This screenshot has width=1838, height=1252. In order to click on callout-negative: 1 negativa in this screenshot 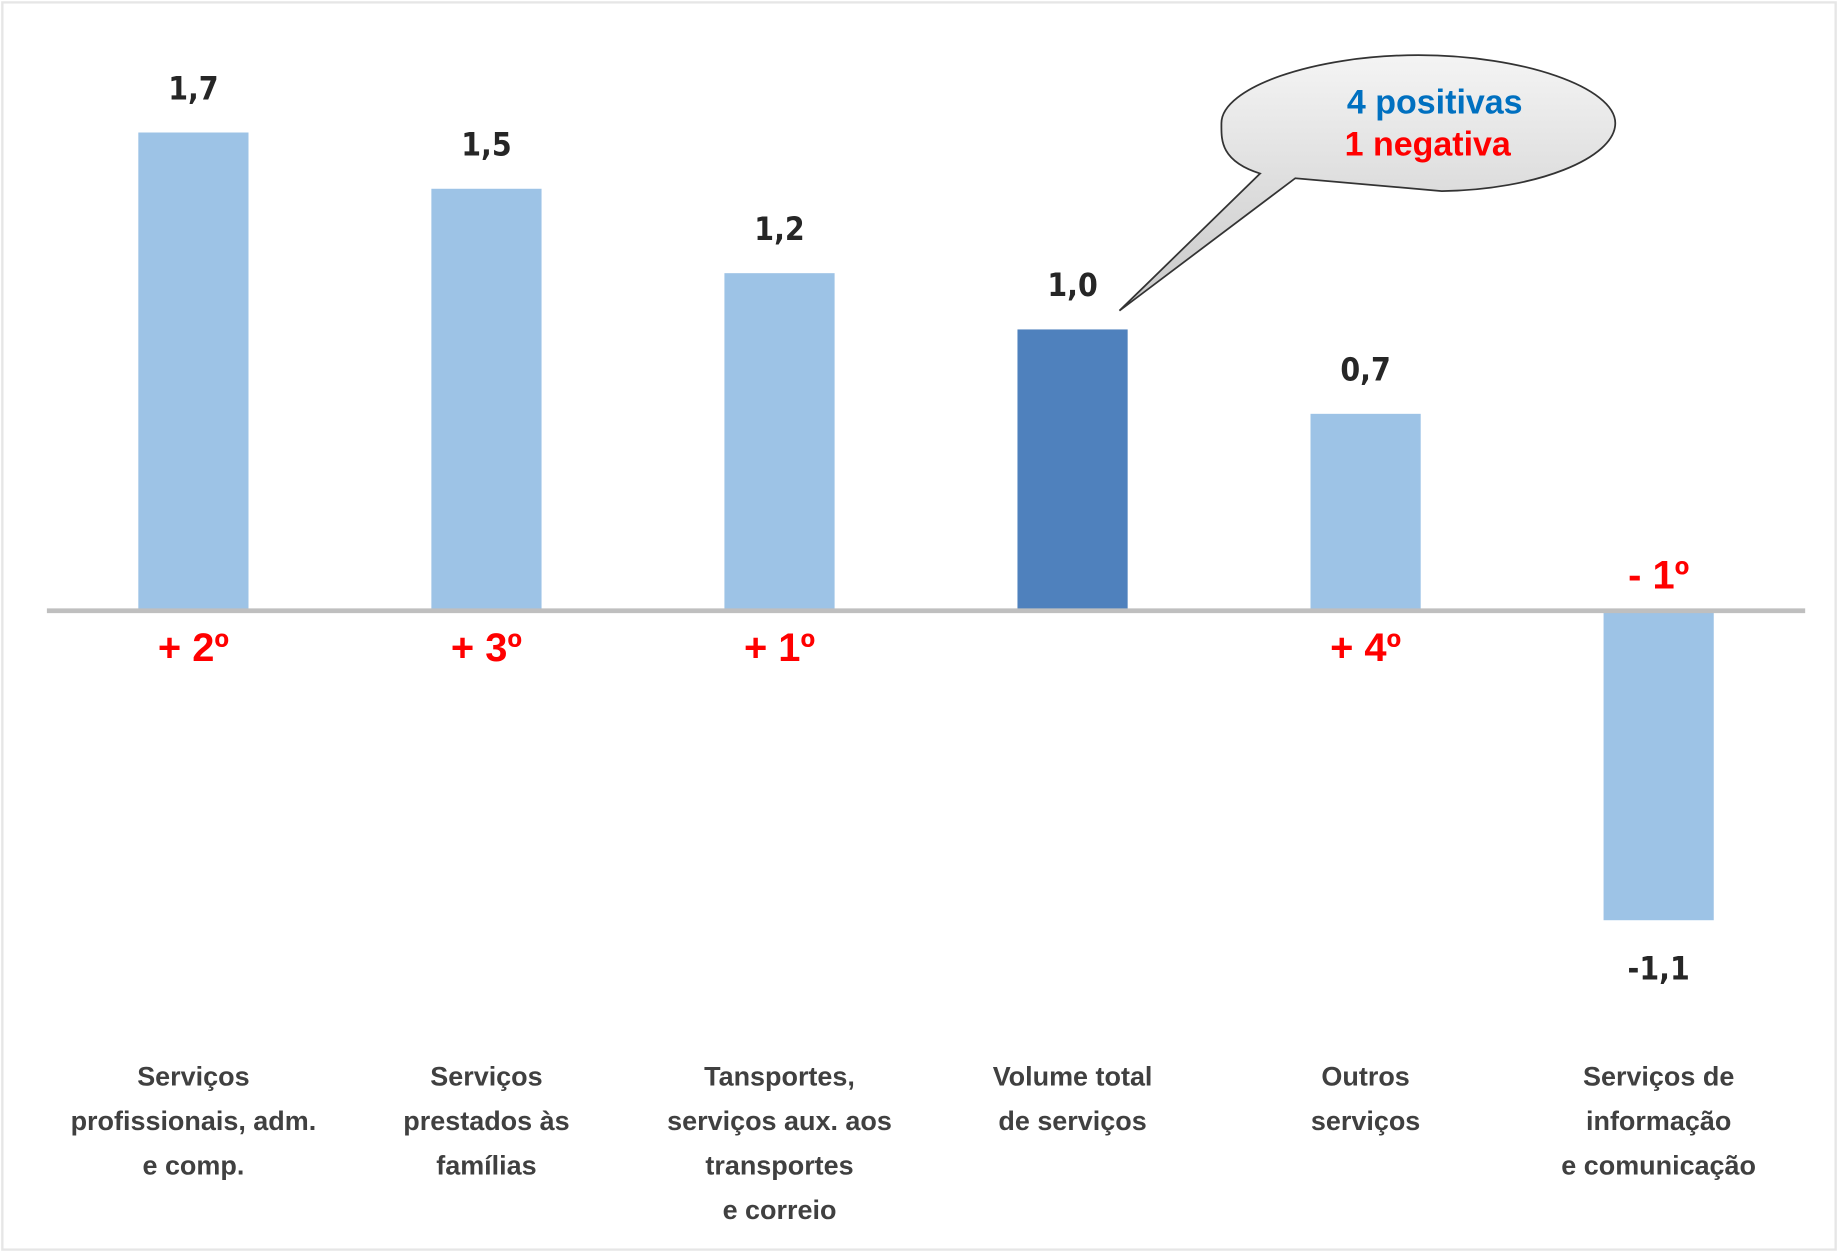, I will do `click(1428, 145)`.